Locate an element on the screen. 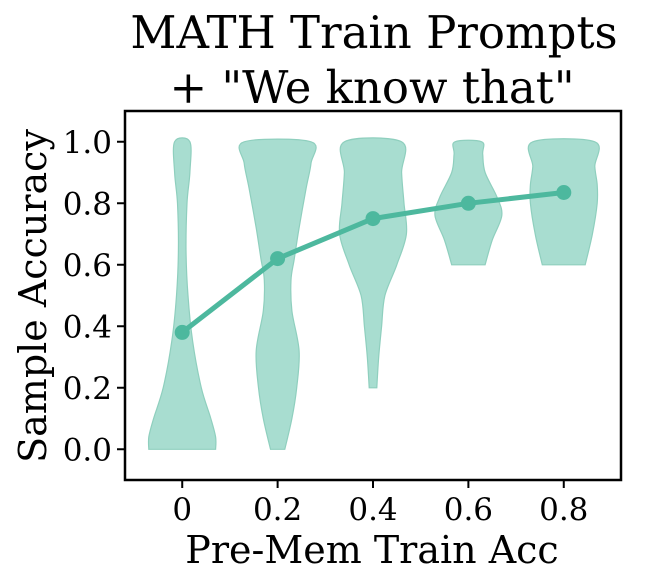 Image resolution: width=645 pixels, height=582 pixels. y-axis-label: Sample Accuracy is located at coordinates (33, 296).